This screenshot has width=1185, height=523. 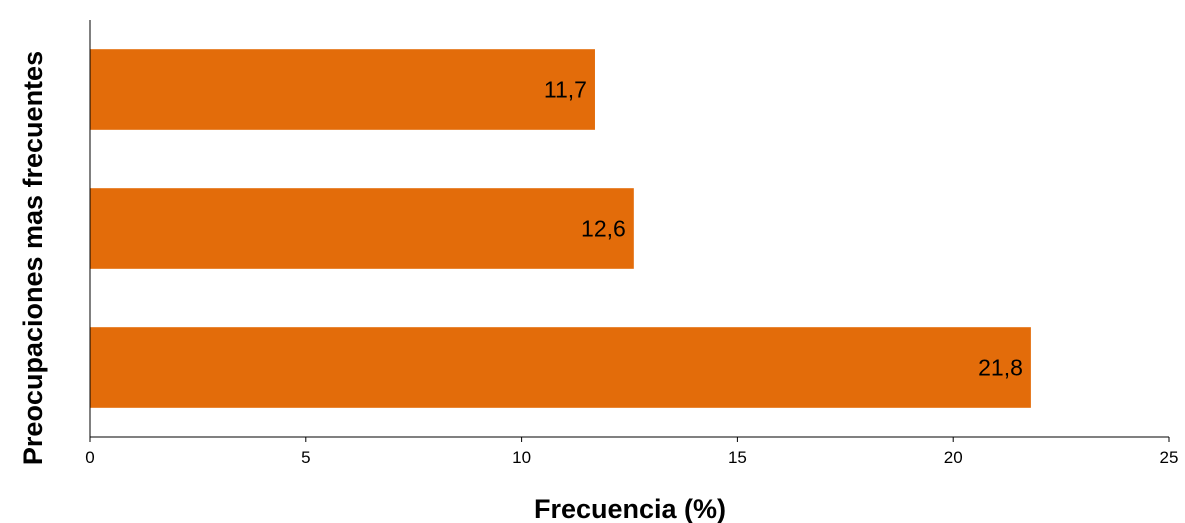 I want to click on x-tick-labels: 0 5 10 15 20 25, so click(x=631, y=452).